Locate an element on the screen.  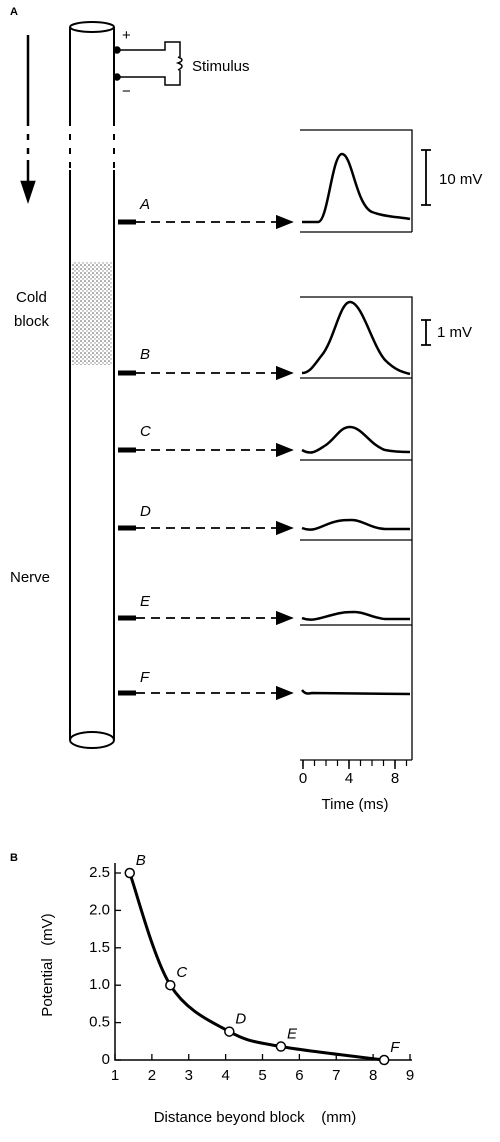
x-tick-label: 7 is located at coordinates (336, 1075).